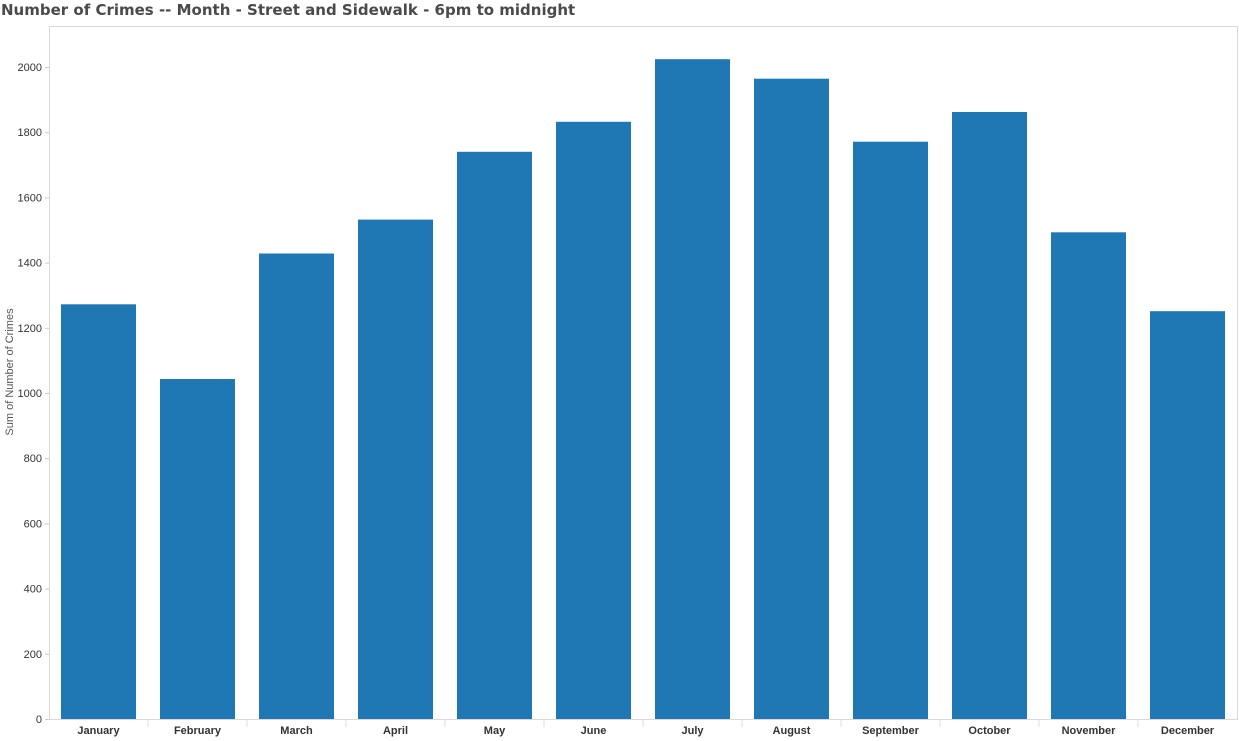 The height and width of the screenshot is (741, 1239). Describe the element at coordinates (30, 68) in the screenshot. I see `y-tick-label: 2000` at that location.